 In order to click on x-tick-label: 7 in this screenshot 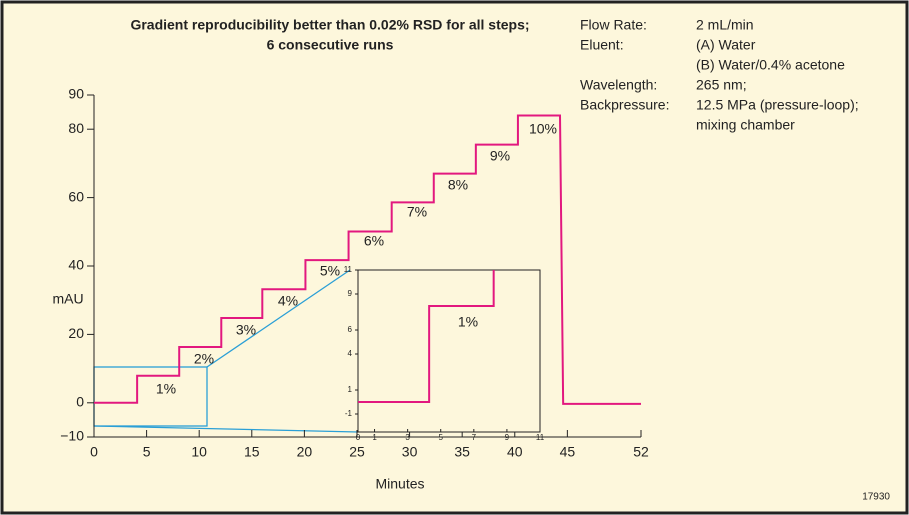, I will do `click(474, 437)`.